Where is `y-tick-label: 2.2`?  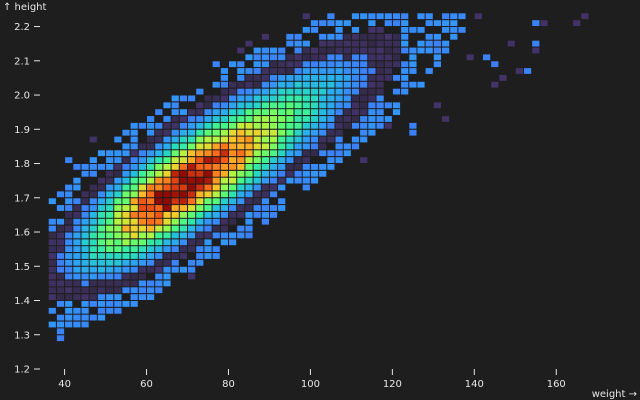
y-tick-label: 2.2 is located at coordinates (22, 27).